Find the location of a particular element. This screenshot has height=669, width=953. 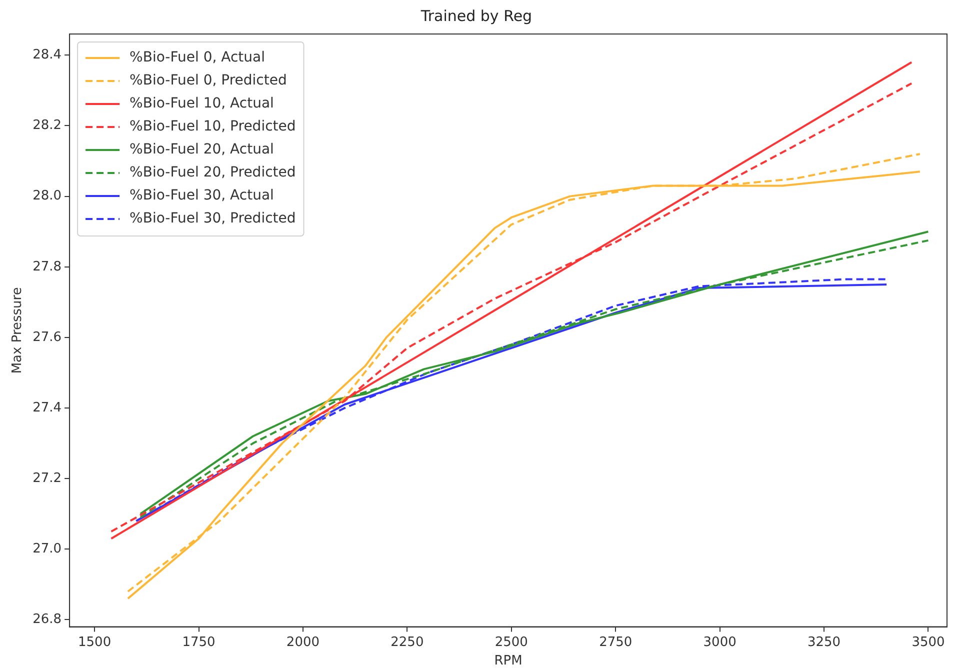

legend-label: %Bio-Fuel 20, Actual is located at coordinates (202, 150).